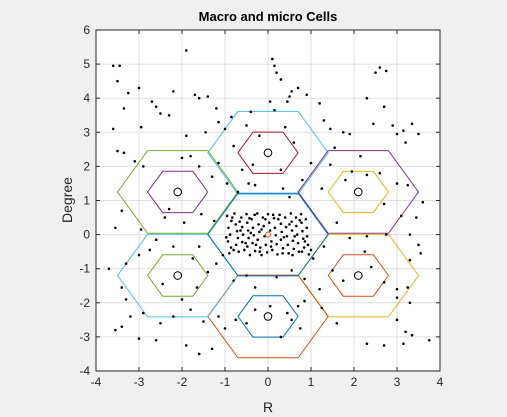 This screenshot has width=507, height=417. I want to click on chart-title: Macro and micro Cells, so click(268, 16).